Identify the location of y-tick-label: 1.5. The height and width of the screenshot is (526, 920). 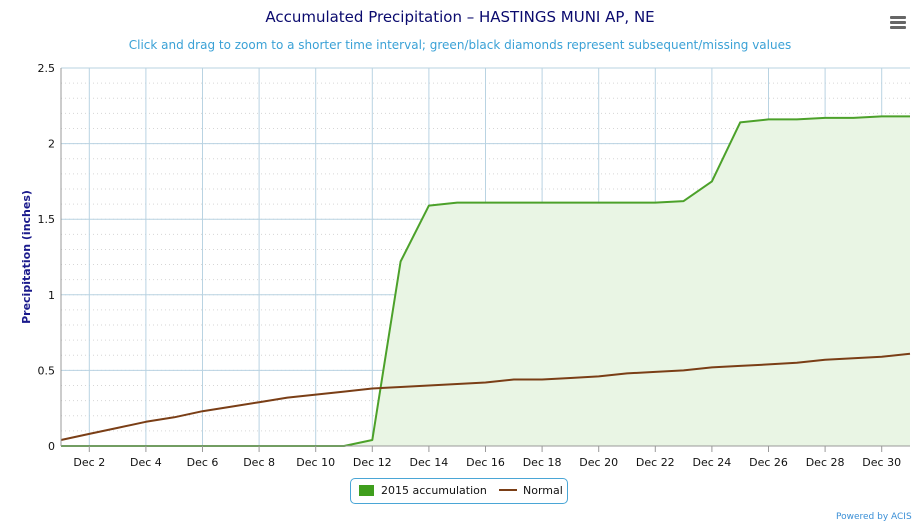
(47, 219).